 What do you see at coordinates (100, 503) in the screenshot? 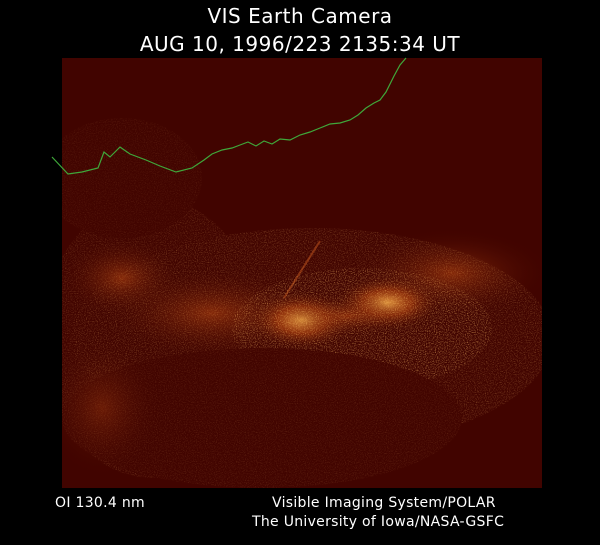
I see `filter-wavelength-label: OI 130.4 nm` at bounding box center [100, 503].